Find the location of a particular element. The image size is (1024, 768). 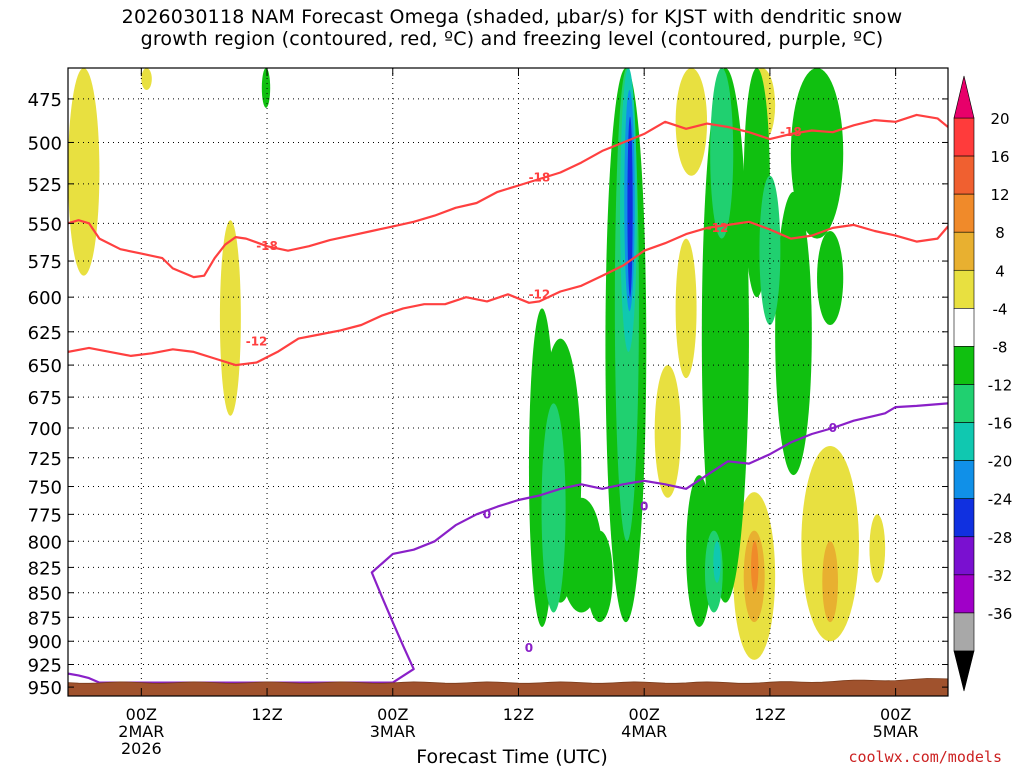

colorbar-label-6: -8 is located at coordinates (1000, 347).